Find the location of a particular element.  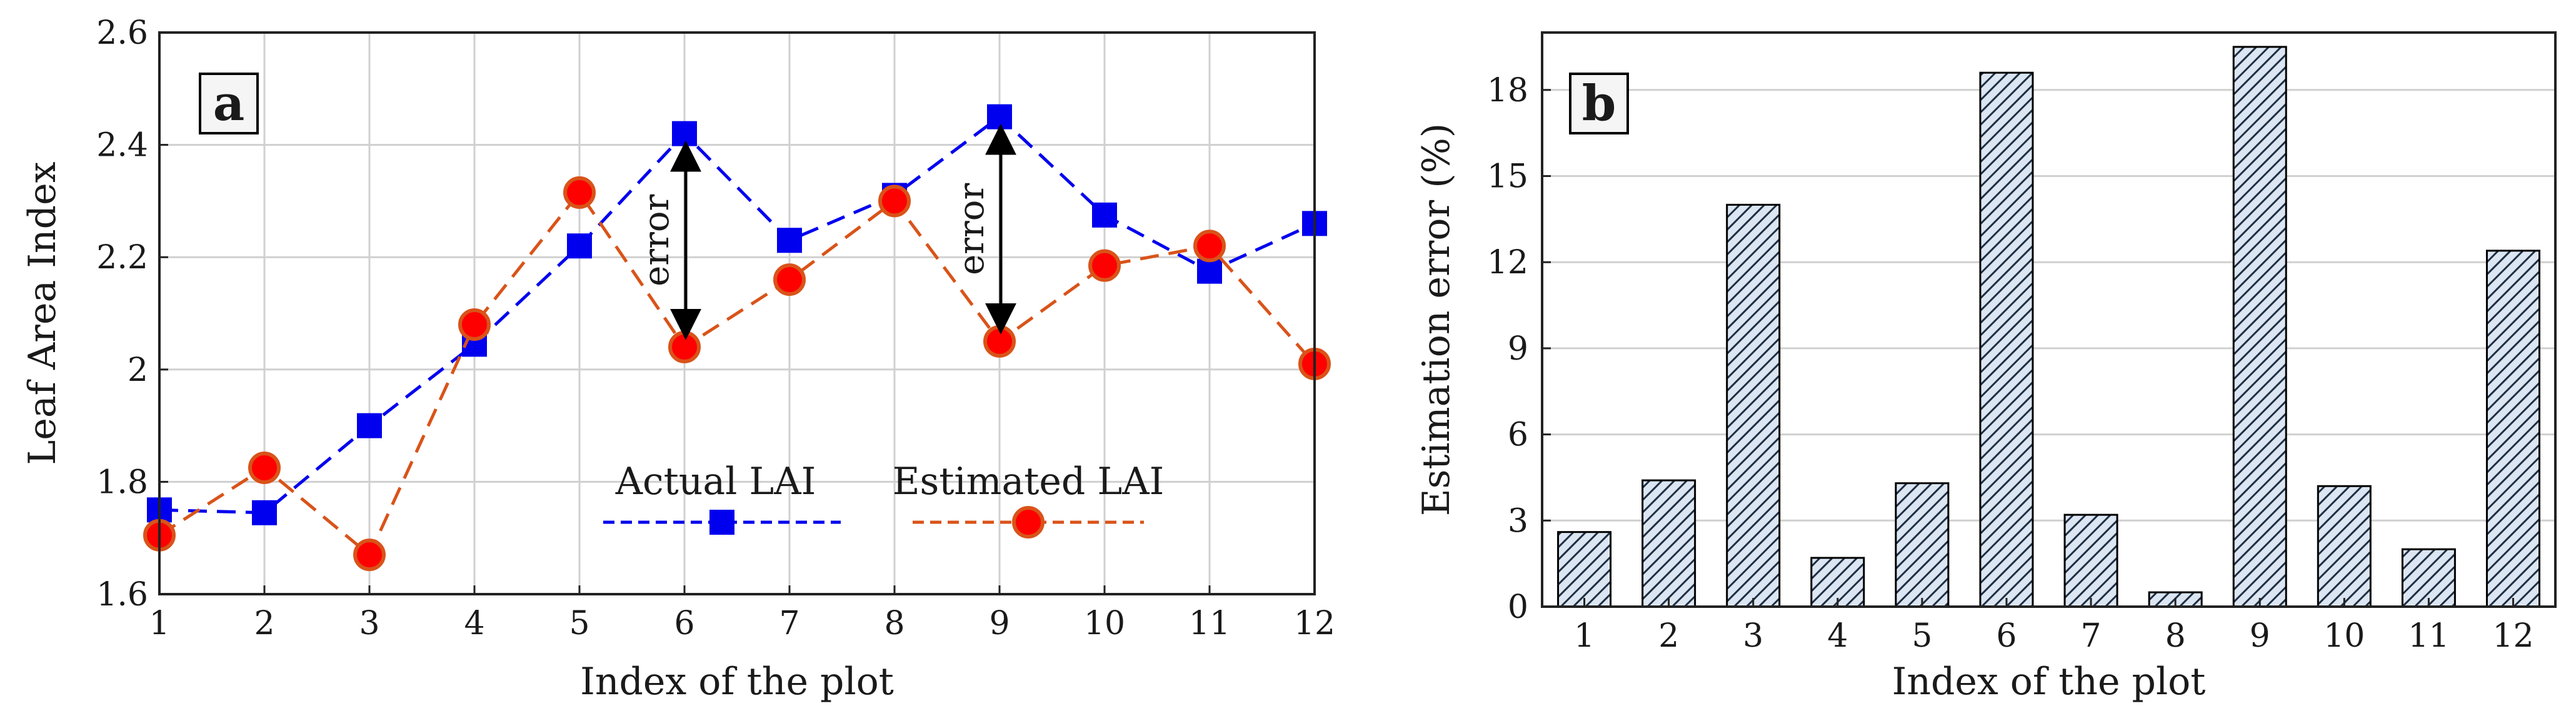

chart-a-x-ticks: 1 2 3 4 5 6 7 8 9 10 11 12 is located at coordinates (742, 613).